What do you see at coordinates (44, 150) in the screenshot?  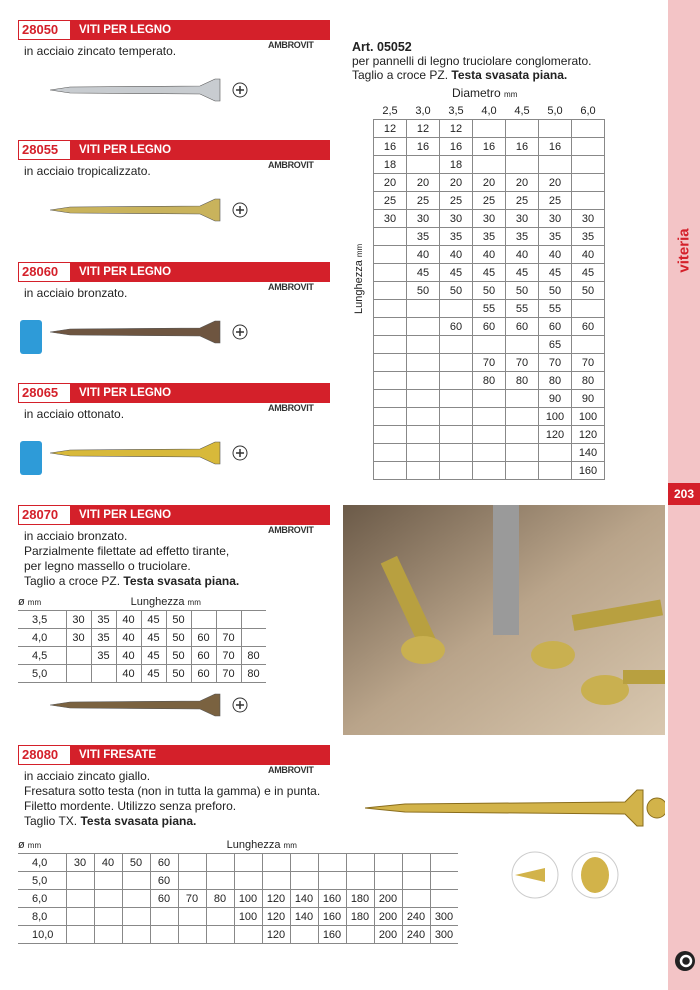 I see `product-code: 28055` at bounding box center [44, 150].